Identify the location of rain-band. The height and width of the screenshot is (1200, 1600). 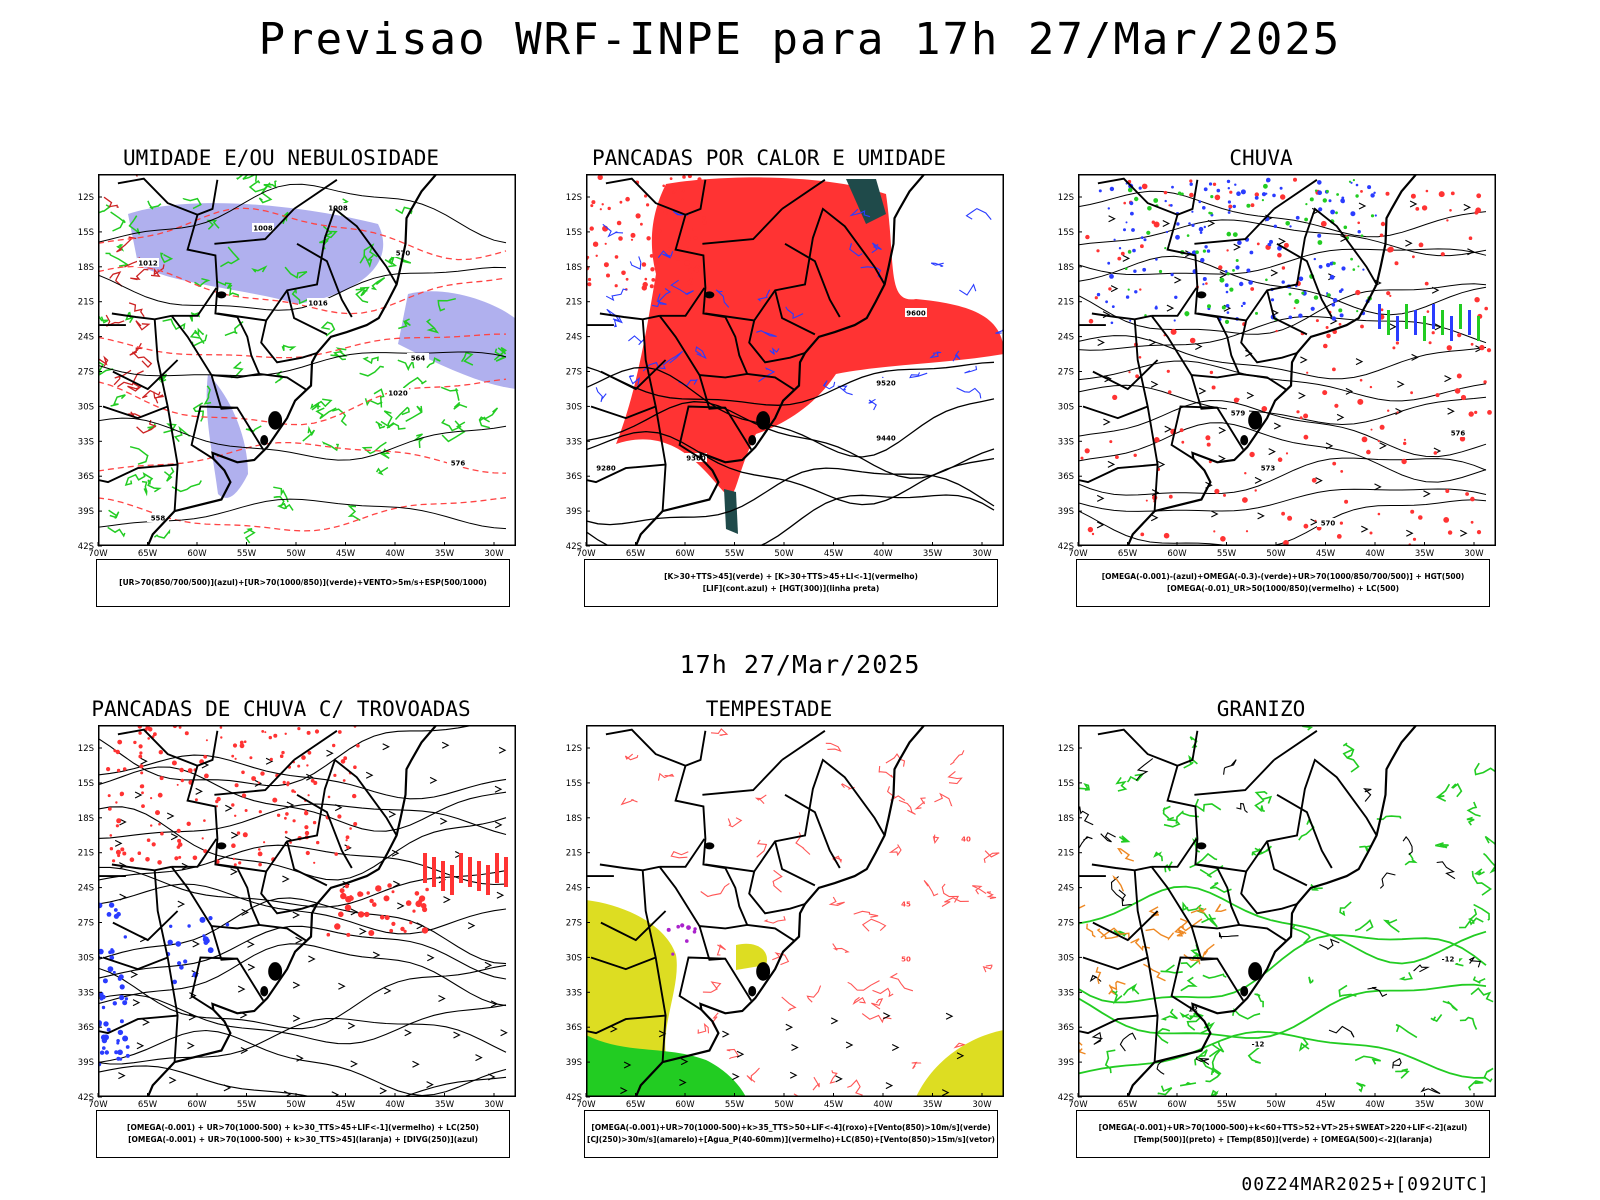
(1469, 322).